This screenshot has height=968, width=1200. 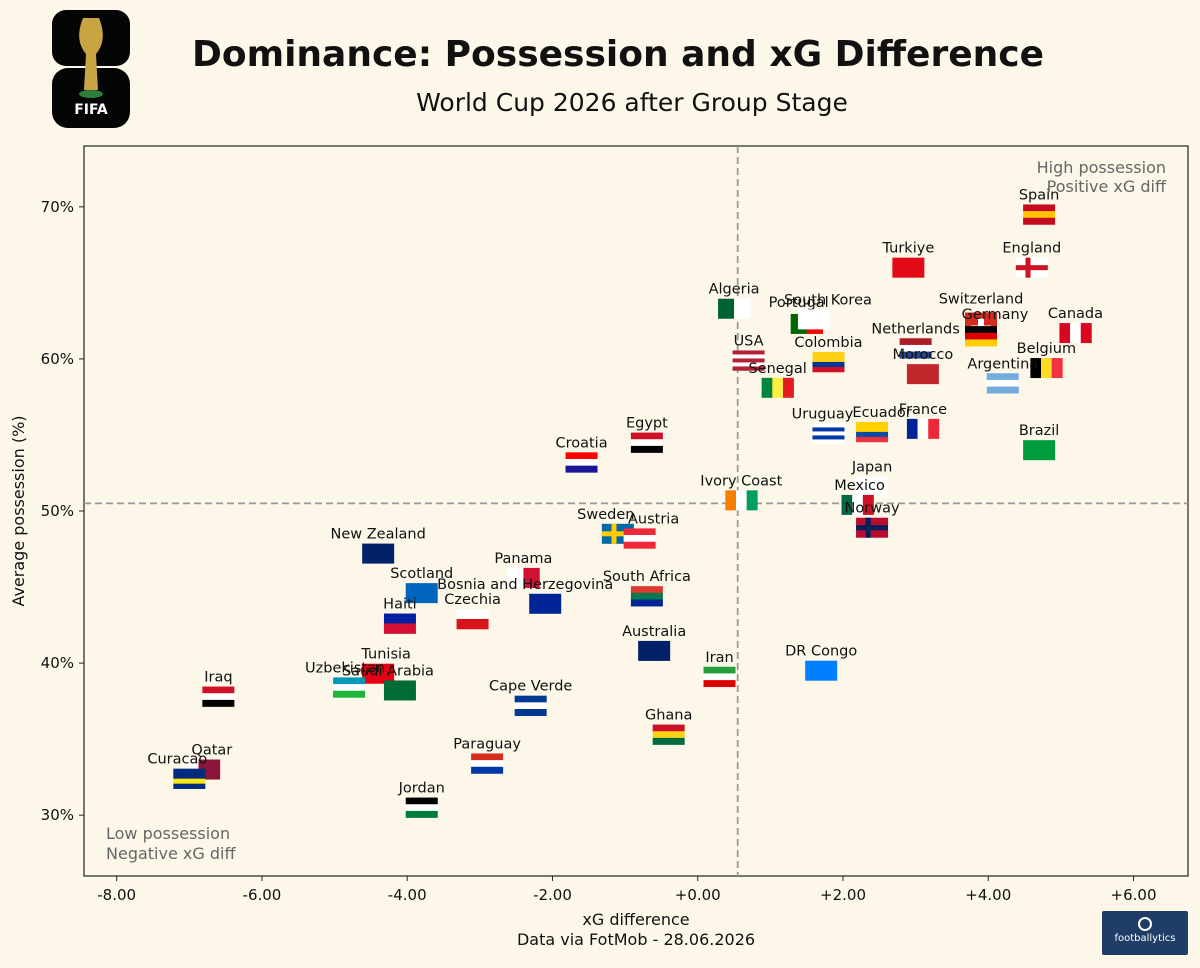 I want to click on point-label: Portugal, so click(x=799, y=303).